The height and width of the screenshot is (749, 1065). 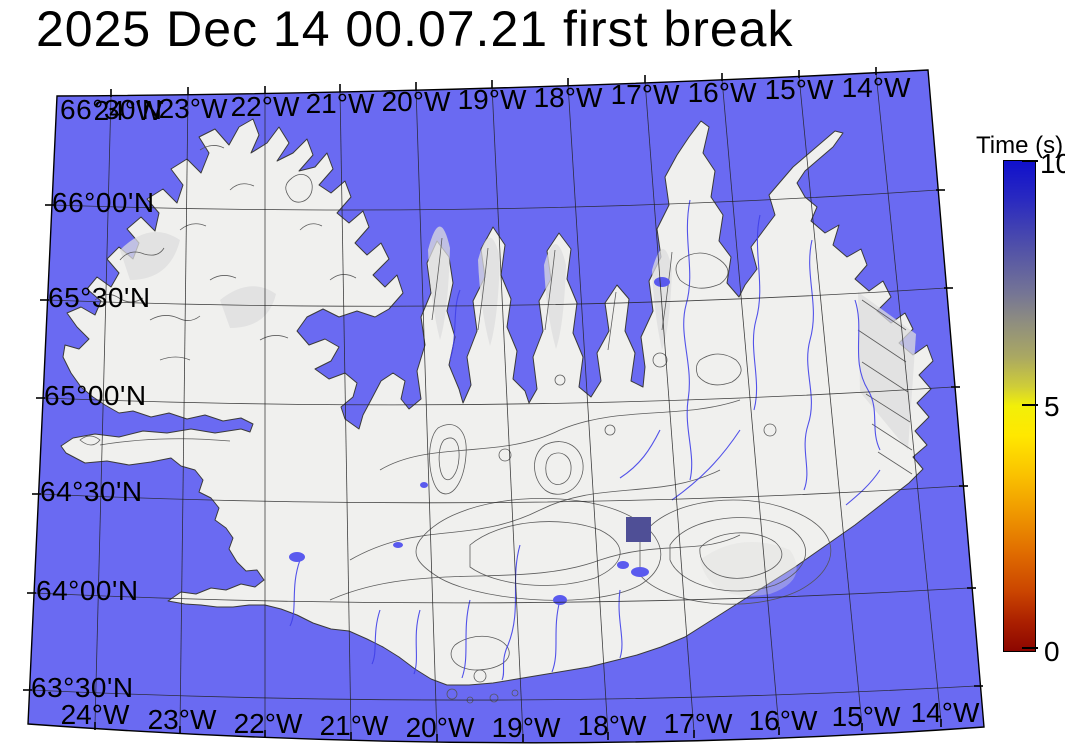 I want to click on grid-label-lat: 66°00'N, so click(x=103, y=202).